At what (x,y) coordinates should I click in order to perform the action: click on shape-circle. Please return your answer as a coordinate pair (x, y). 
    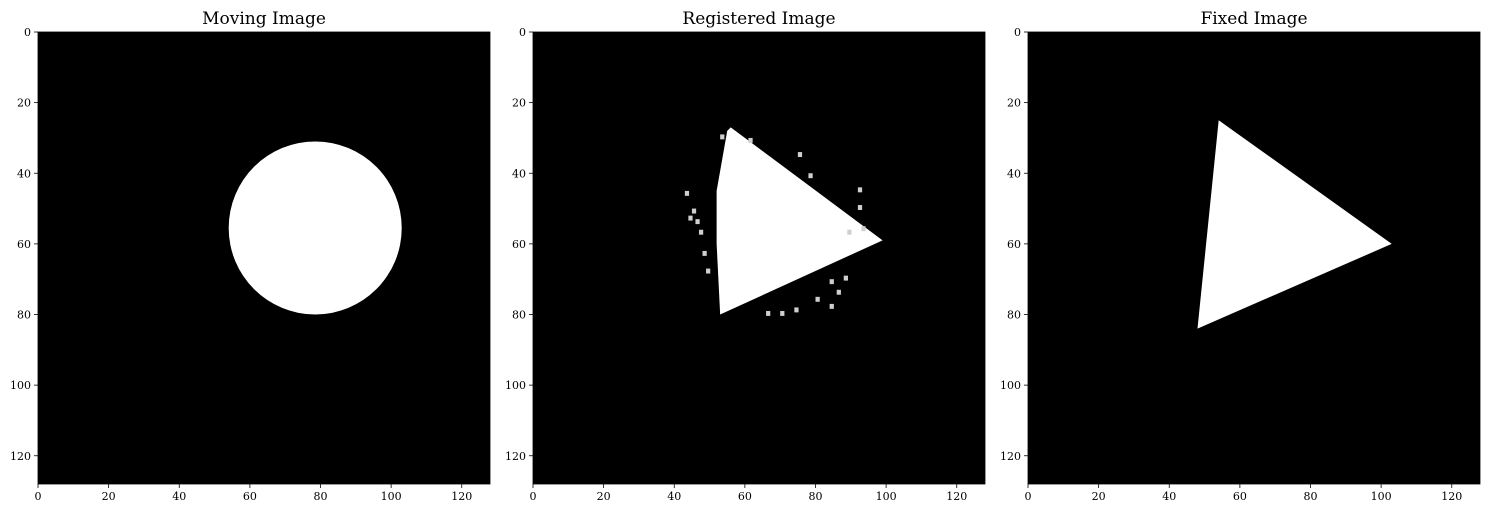
    Looking at the image, I should click on (315, 228).